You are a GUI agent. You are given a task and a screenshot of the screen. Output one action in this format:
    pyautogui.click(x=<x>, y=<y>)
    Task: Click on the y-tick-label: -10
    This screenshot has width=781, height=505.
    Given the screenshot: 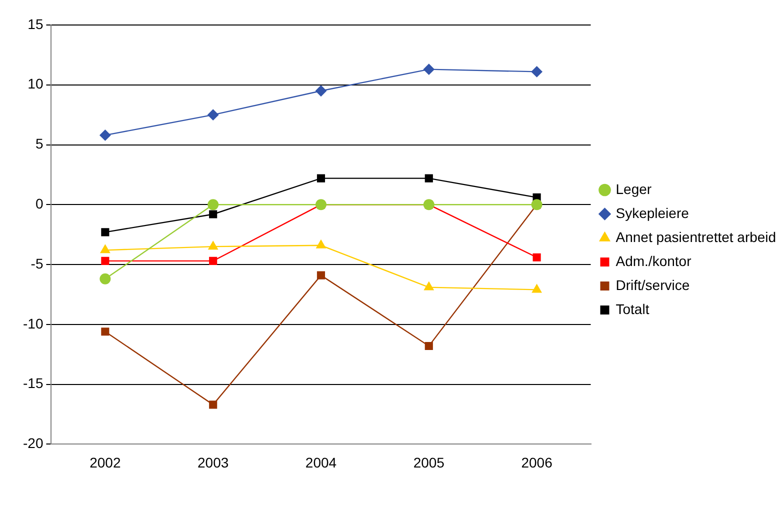 What is the action you would take?
    pyautogui.click(x=33, y=323)
    